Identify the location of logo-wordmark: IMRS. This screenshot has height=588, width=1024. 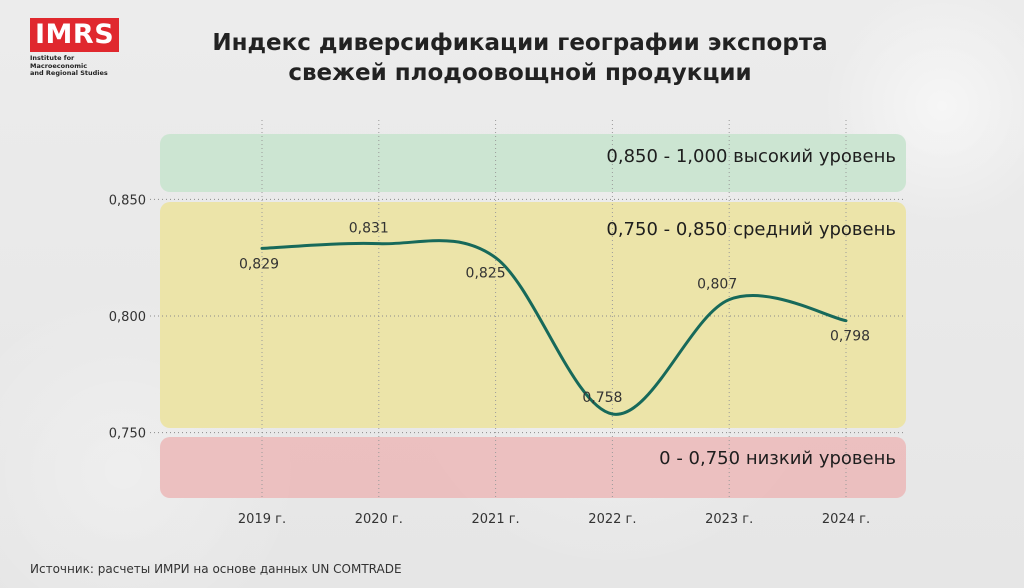
(75, 35).